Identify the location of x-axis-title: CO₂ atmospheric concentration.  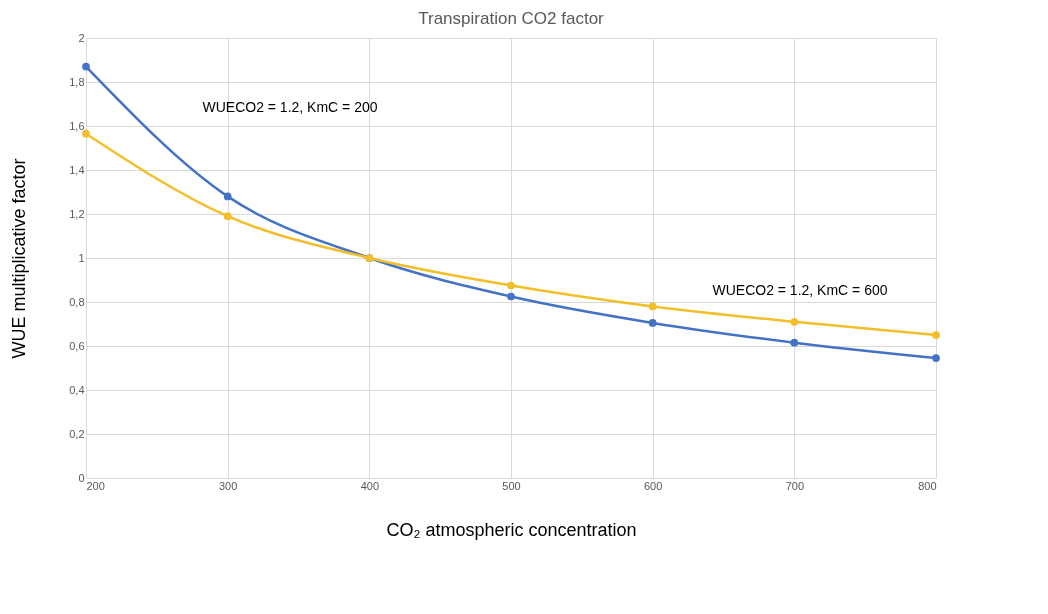
(511, 529).